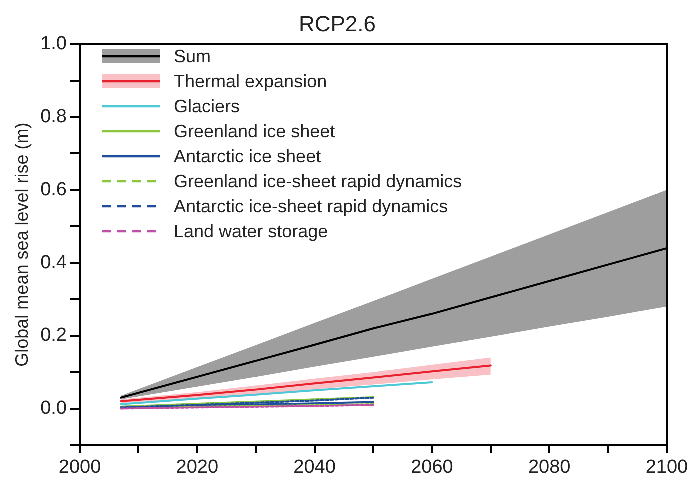  Describe the element at coordinates (549, 467) in the screenshot. I see `x-tick-label: 2080` at that location.